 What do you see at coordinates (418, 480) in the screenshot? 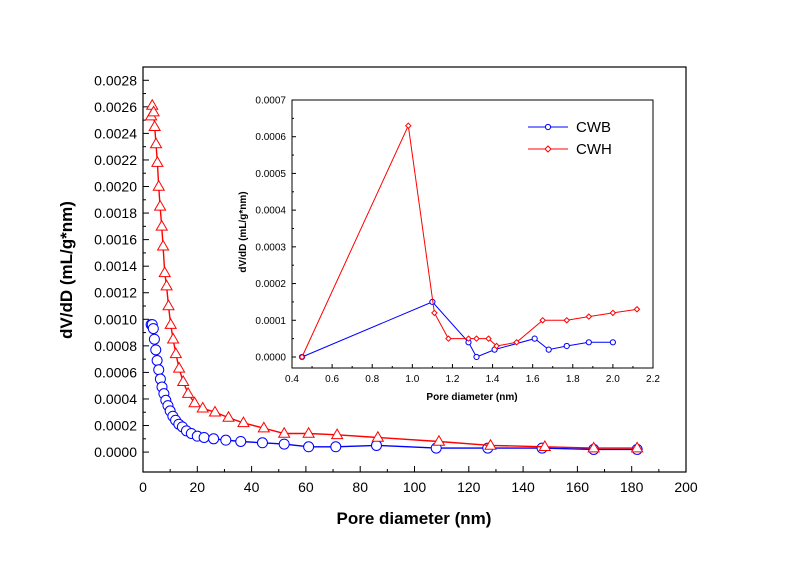
I see `main-x-ticks: 0 20 40 60 80 100 120 140 160 180 200` at bounding box center [418, 480].